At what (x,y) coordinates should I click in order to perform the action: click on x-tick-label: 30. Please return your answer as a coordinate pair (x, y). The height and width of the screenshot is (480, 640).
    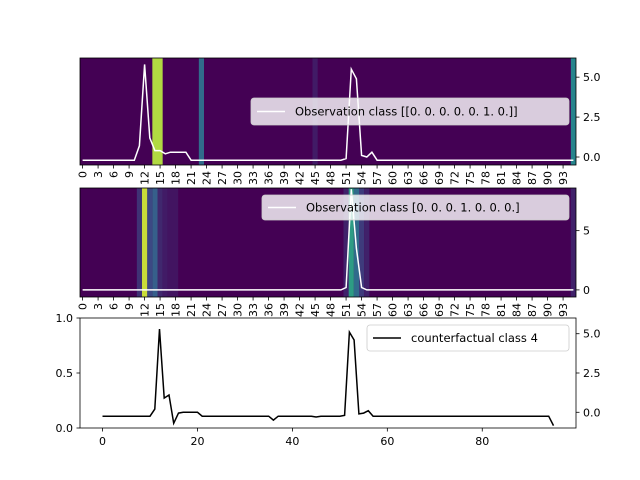
    Looking at the image, I should click on (238, 310).